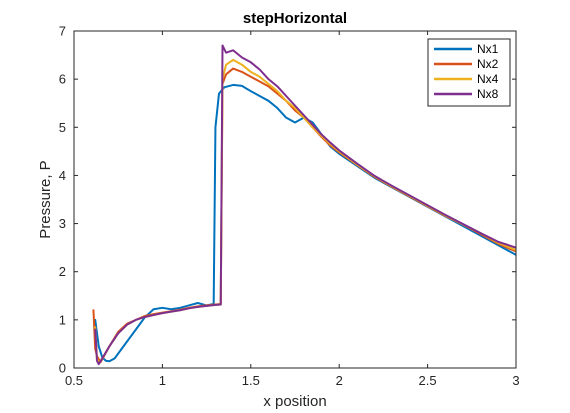 Image resolution: width=570 pixels, height=413 pixels. I want to click on y-tick-label: 4, so click(62, 175).